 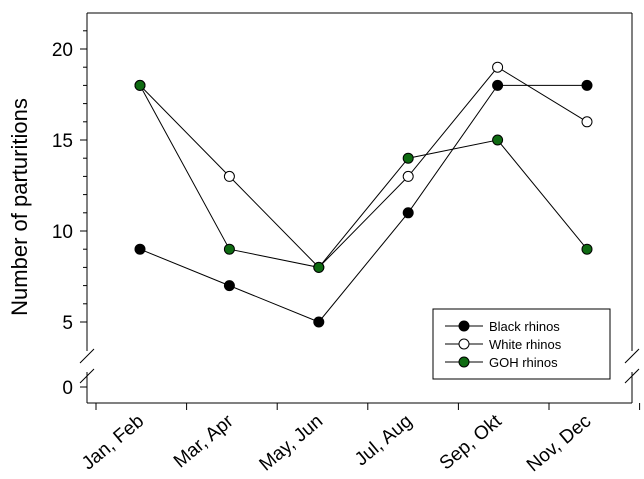 What do you see at coordinates (69, 214) in the screenshot?
I see `y-axis: 0 5 10 15 20` at bounding box center [69, 214].